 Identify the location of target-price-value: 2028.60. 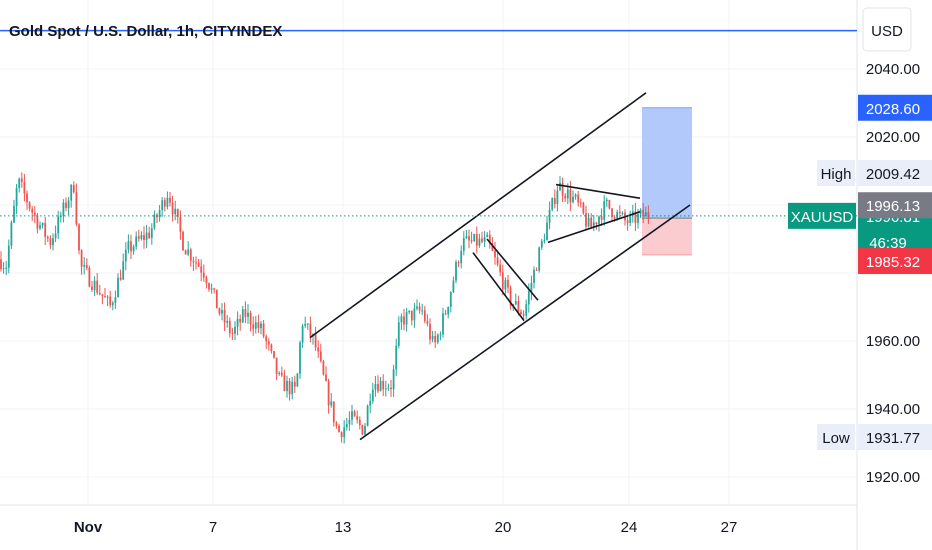
(893, 109).